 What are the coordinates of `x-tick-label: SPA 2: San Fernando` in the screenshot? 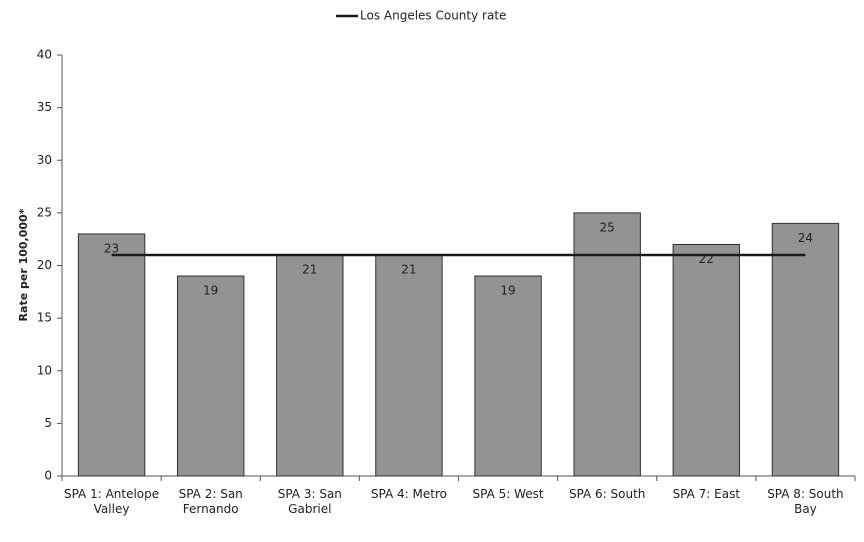 It's located at (210, 501).